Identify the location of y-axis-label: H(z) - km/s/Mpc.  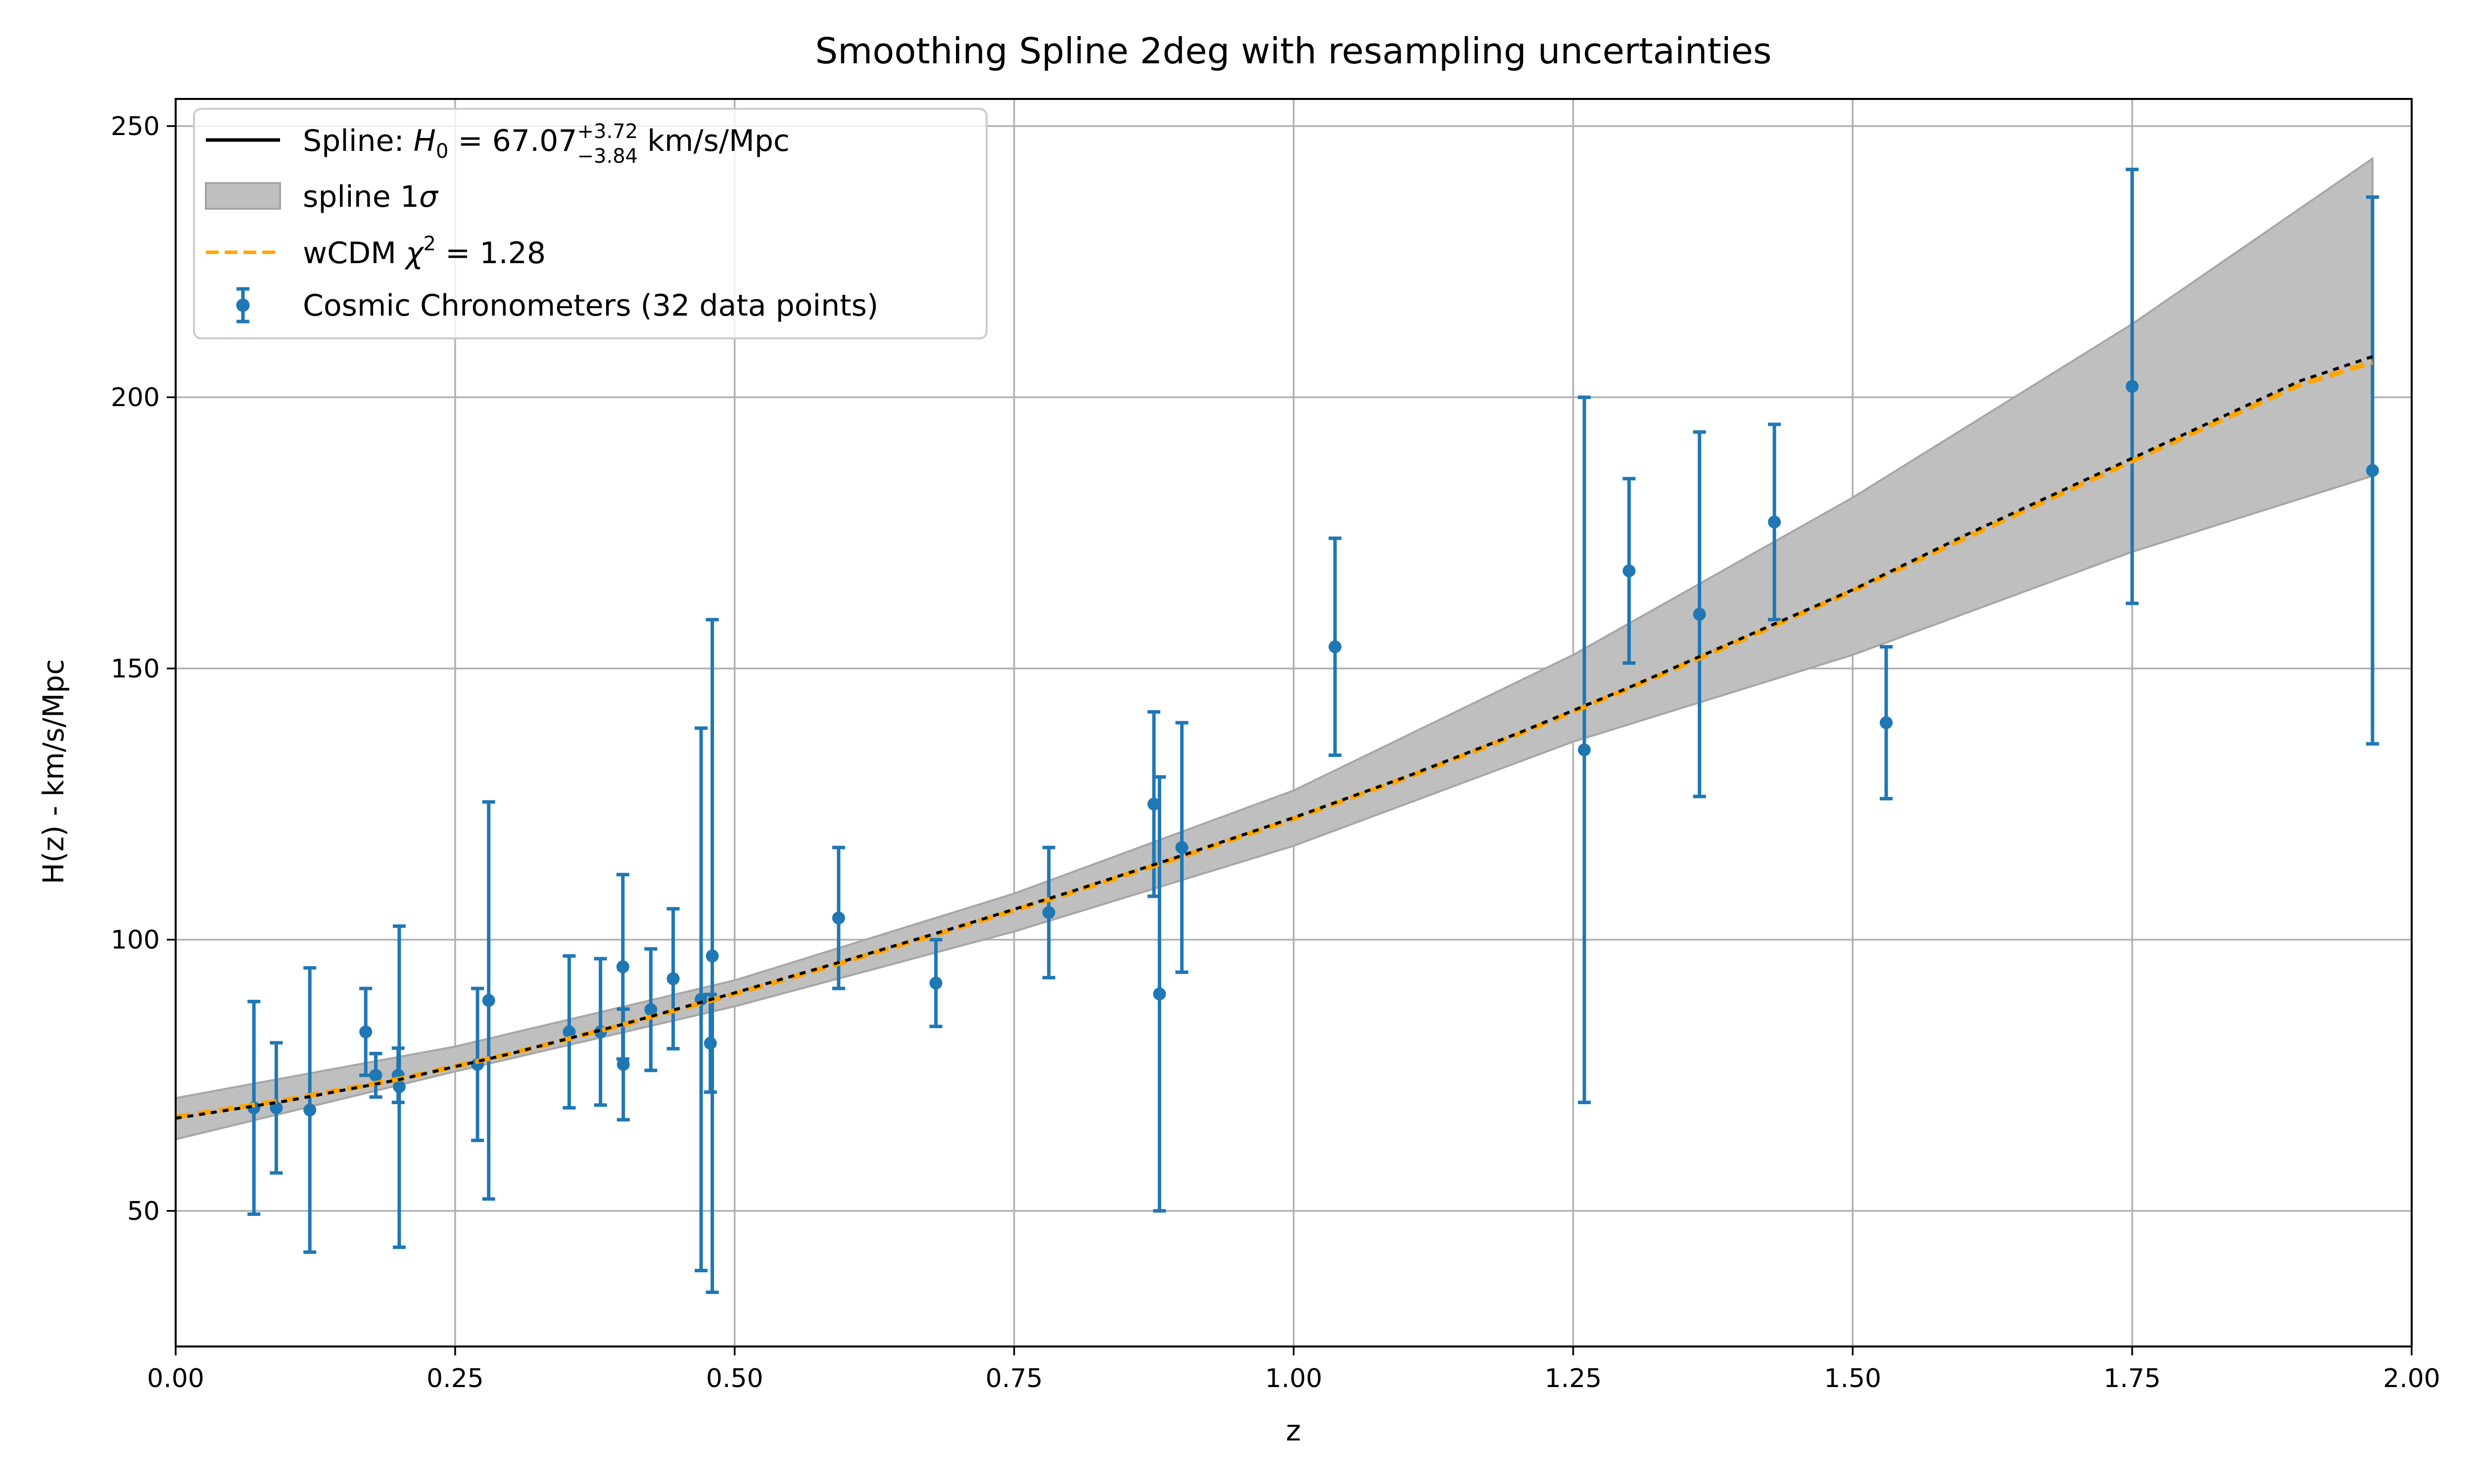
(54, 771).